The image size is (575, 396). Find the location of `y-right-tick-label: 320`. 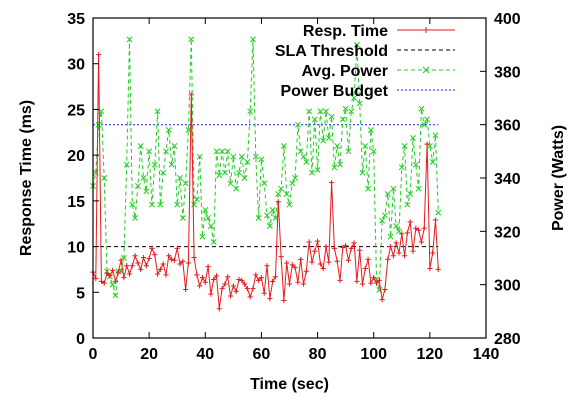

y-right-tick-label: 320 is located at coordinates (507, 232).